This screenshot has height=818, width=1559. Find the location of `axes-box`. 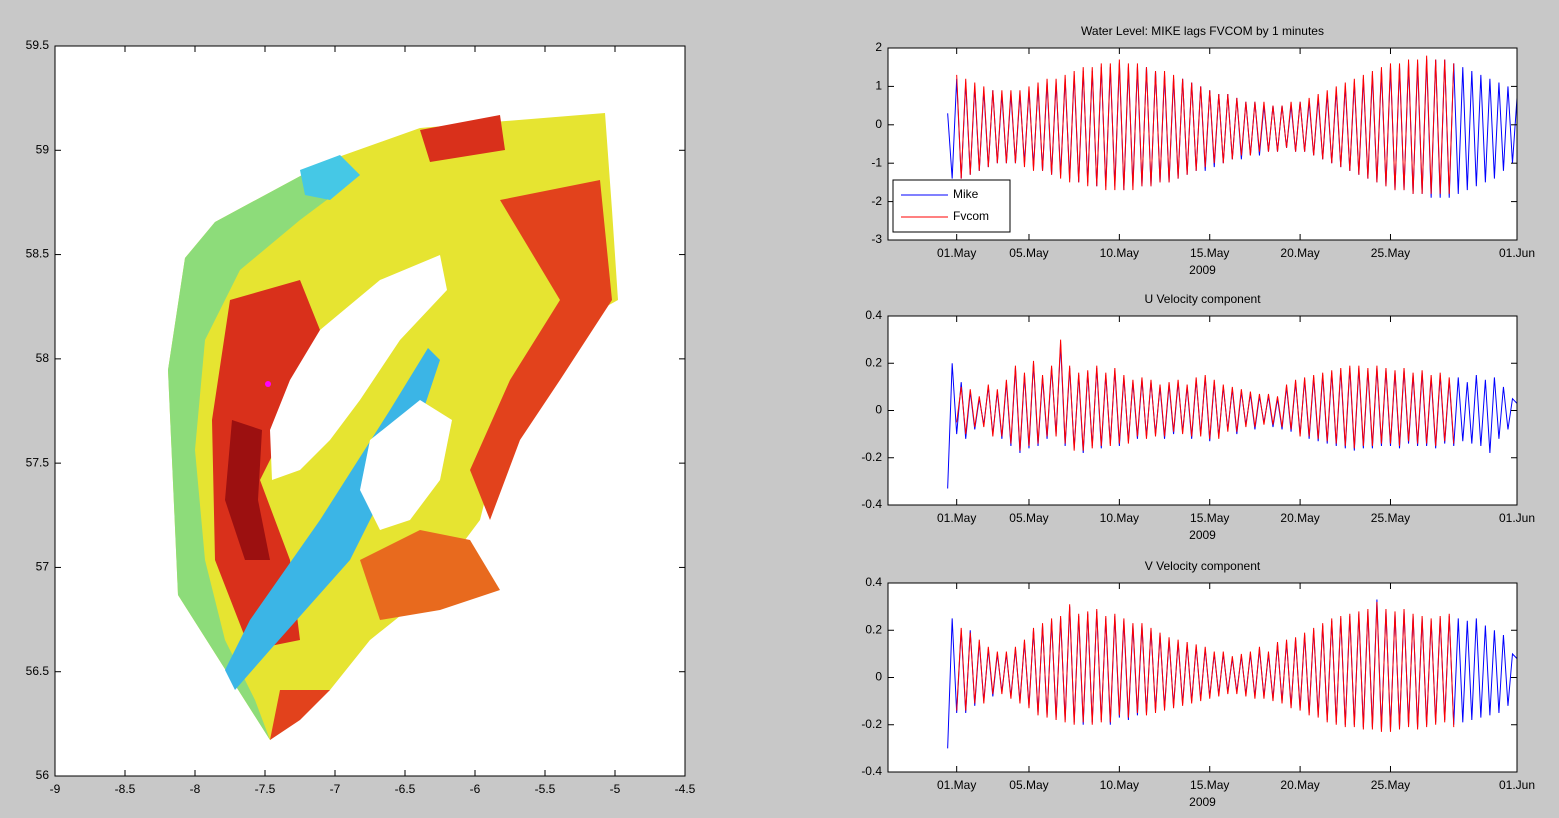

axes-box is located at coordinates (1202, 144).